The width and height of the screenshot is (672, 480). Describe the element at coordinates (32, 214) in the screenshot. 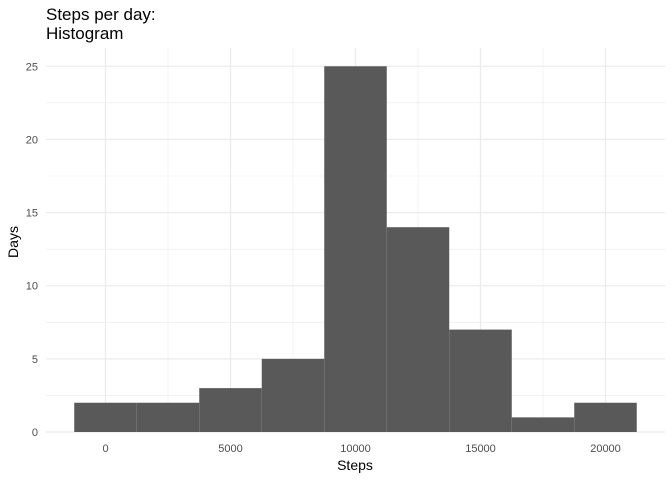

I see `y-tick-label: 15` at that location.